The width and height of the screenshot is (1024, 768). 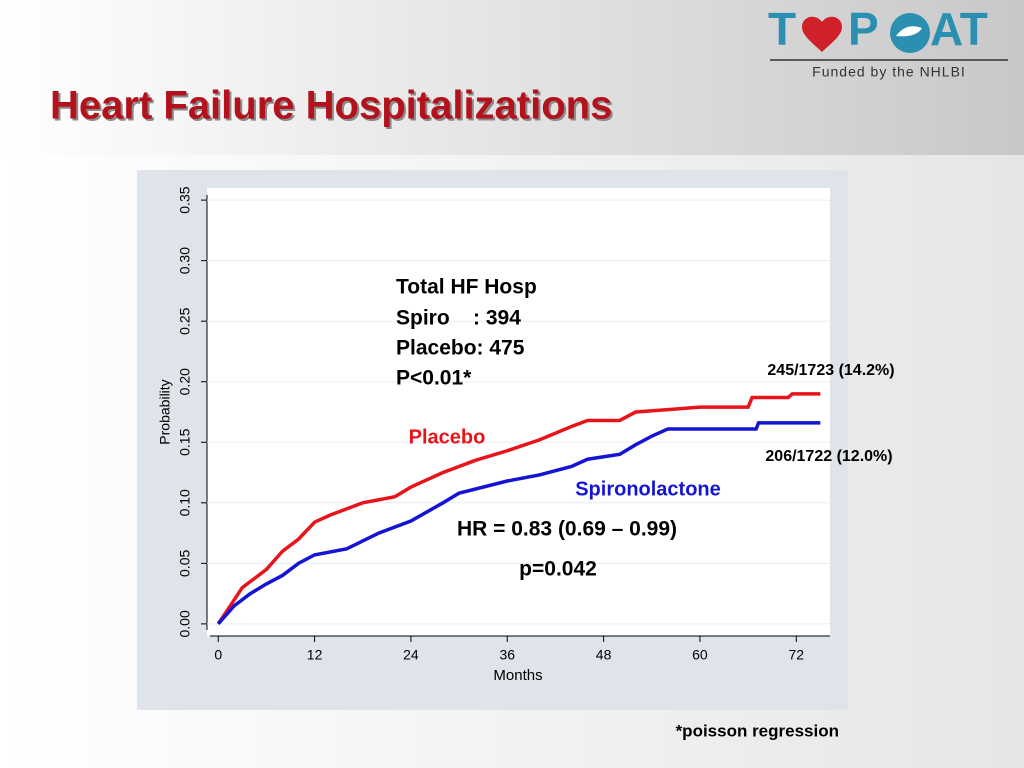 I want to click on y-tick-label: 0.35, so click(x=185, y=199).